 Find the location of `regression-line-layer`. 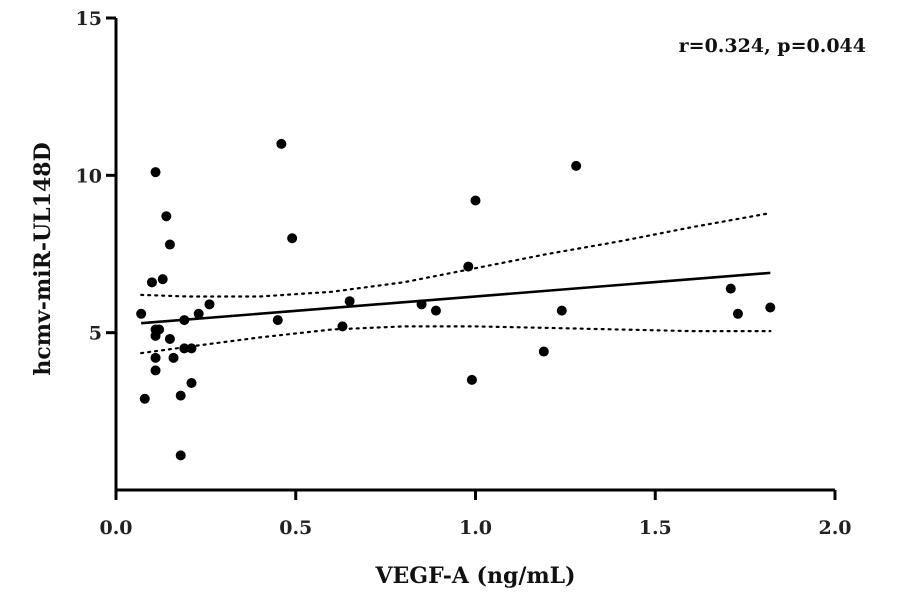

regression-line-layer is located at coordinates (456, 298).